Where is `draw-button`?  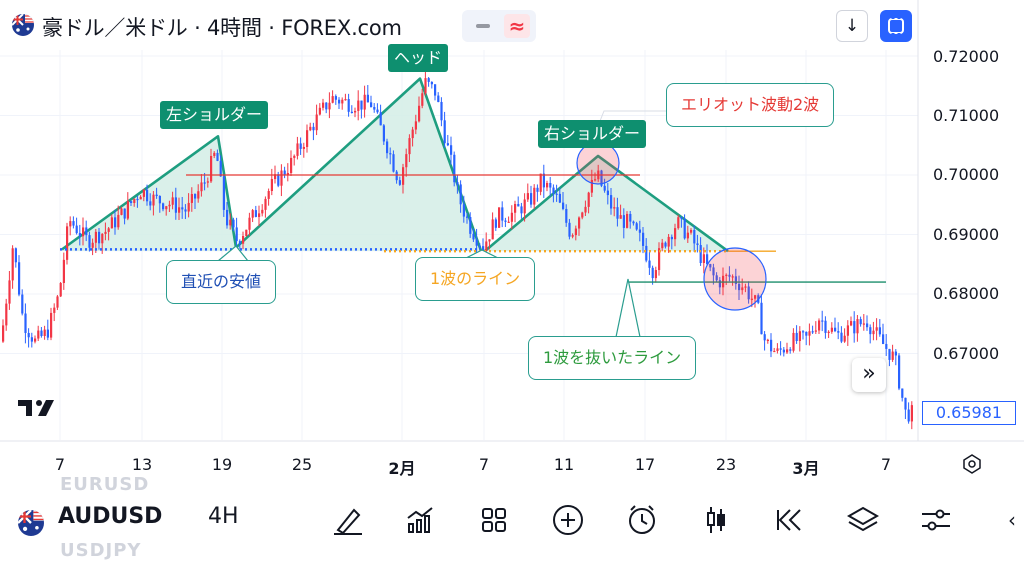
draw-button is located at coordinates (348, 520).